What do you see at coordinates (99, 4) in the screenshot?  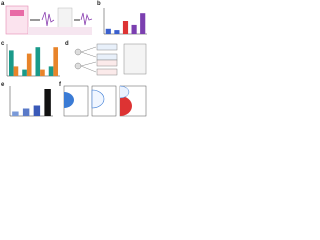 I see `panel-label: b` at bounding box center [99, 4].